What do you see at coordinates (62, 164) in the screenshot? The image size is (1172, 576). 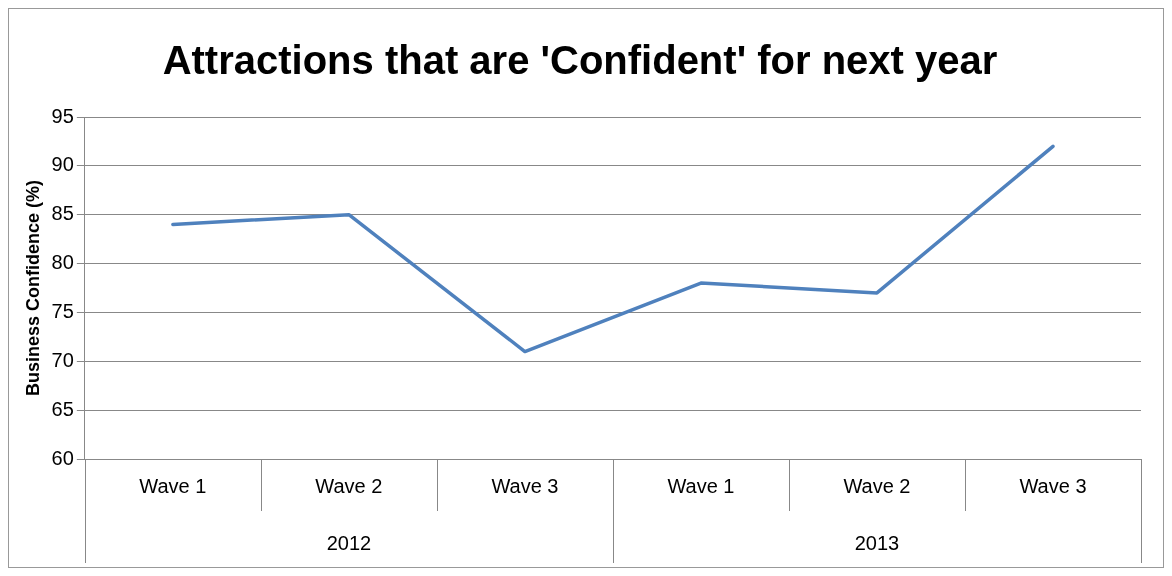 I see `y-tick-label: 90` at bounding box center [62, 164].